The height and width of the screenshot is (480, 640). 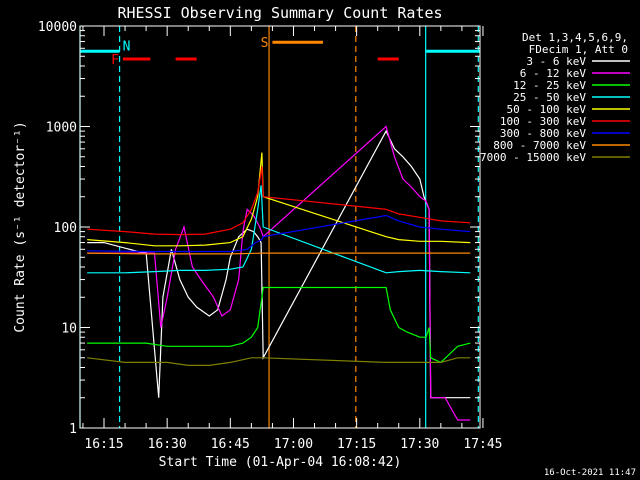 I want to click on x-tick-label: 17:45, so click(x=482, y=444).